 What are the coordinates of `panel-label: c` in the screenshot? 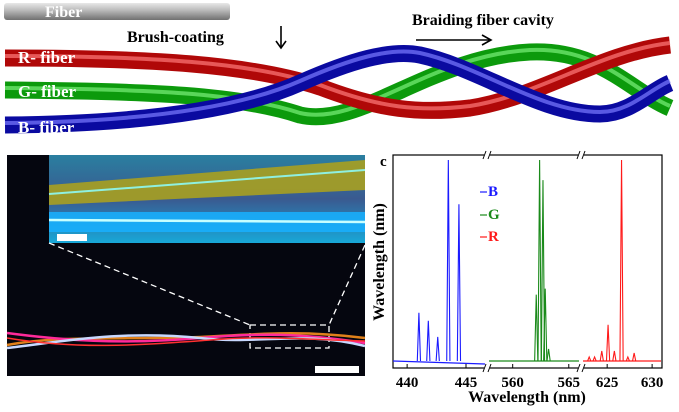 It's located at (383, 162).